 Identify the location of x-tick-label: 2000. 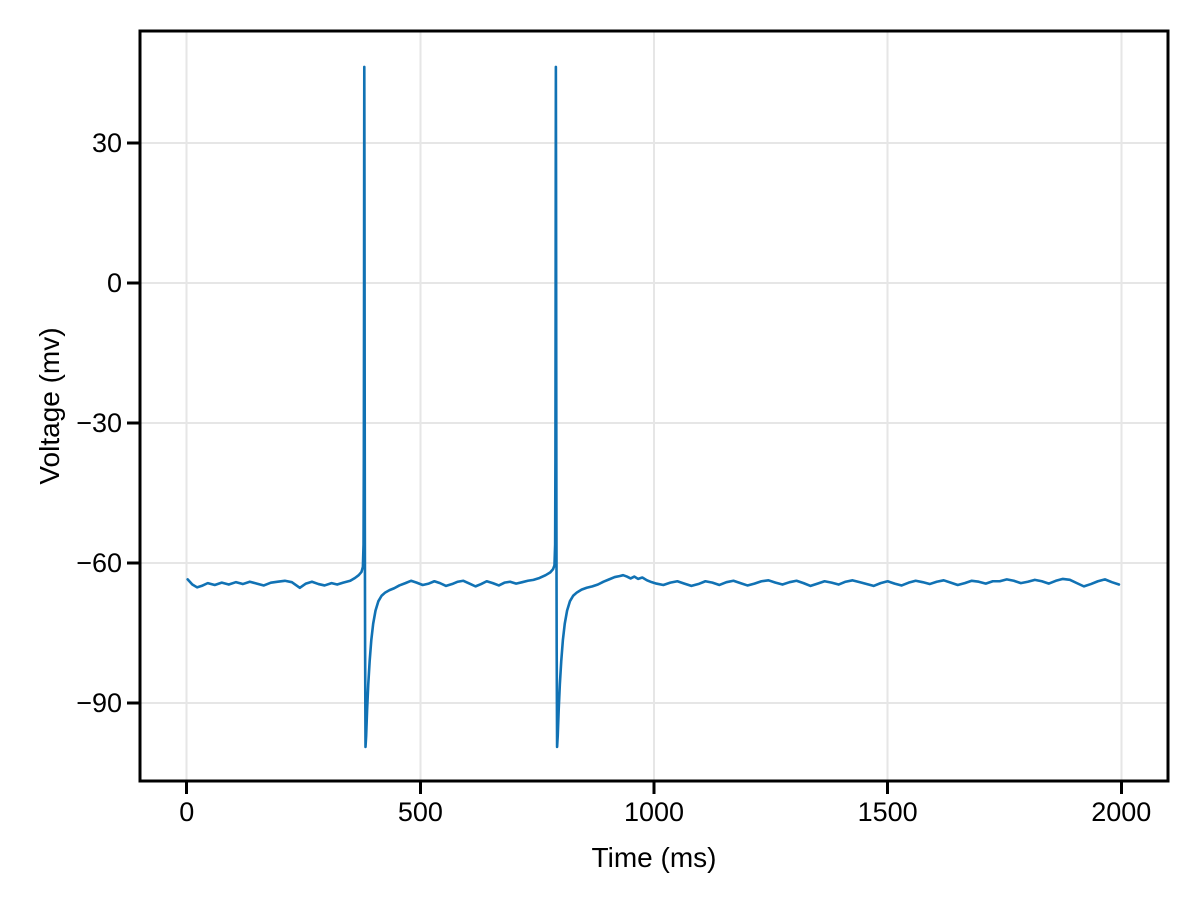
(1121, 812).